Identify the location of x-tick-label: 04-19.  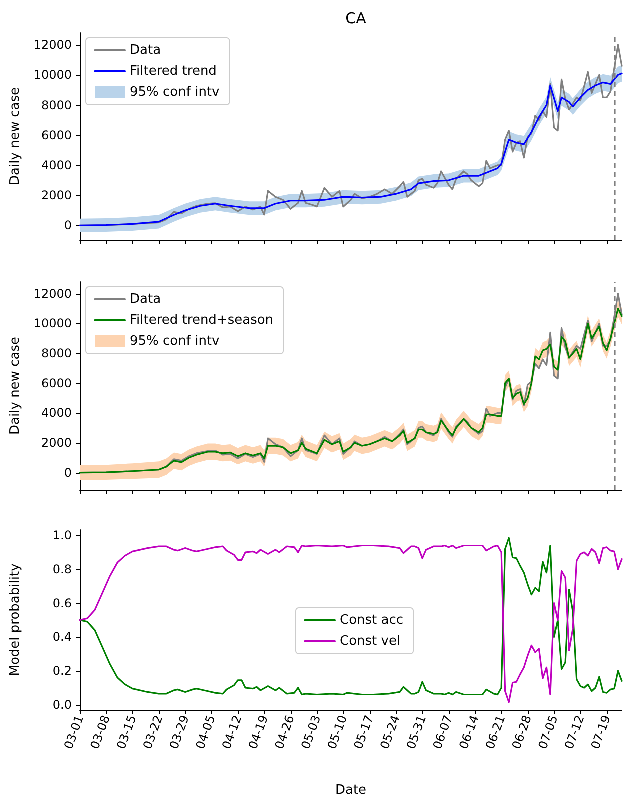
(259, 733).